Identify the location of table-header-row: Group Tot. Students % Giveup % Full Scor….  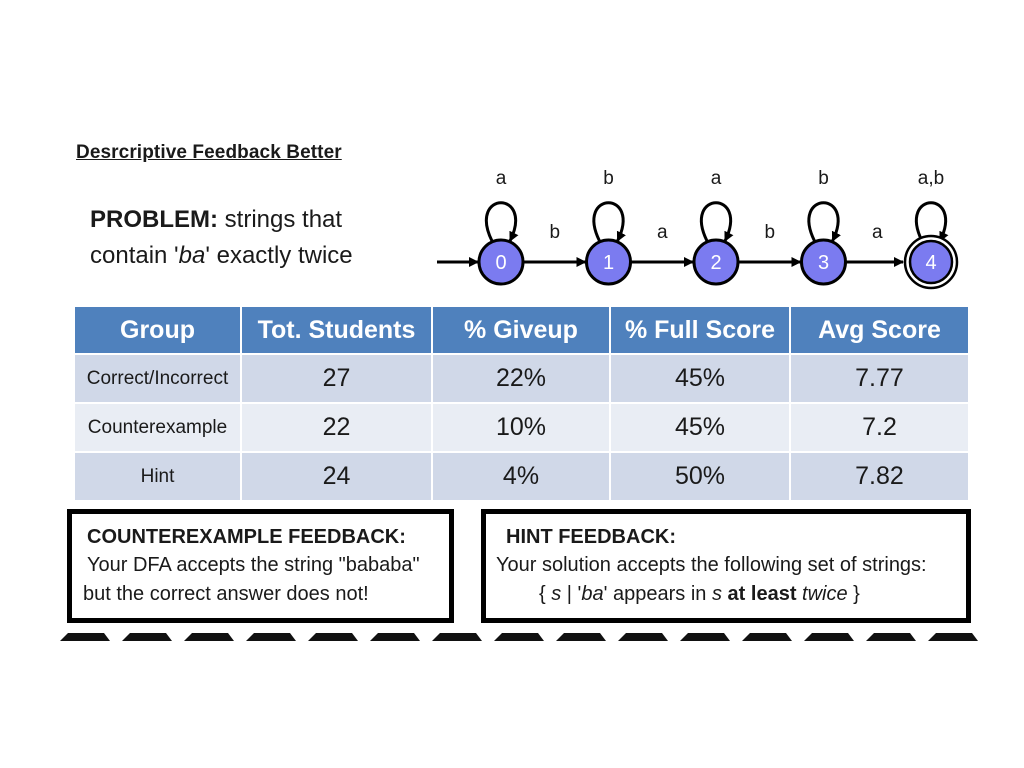
(521, 330).